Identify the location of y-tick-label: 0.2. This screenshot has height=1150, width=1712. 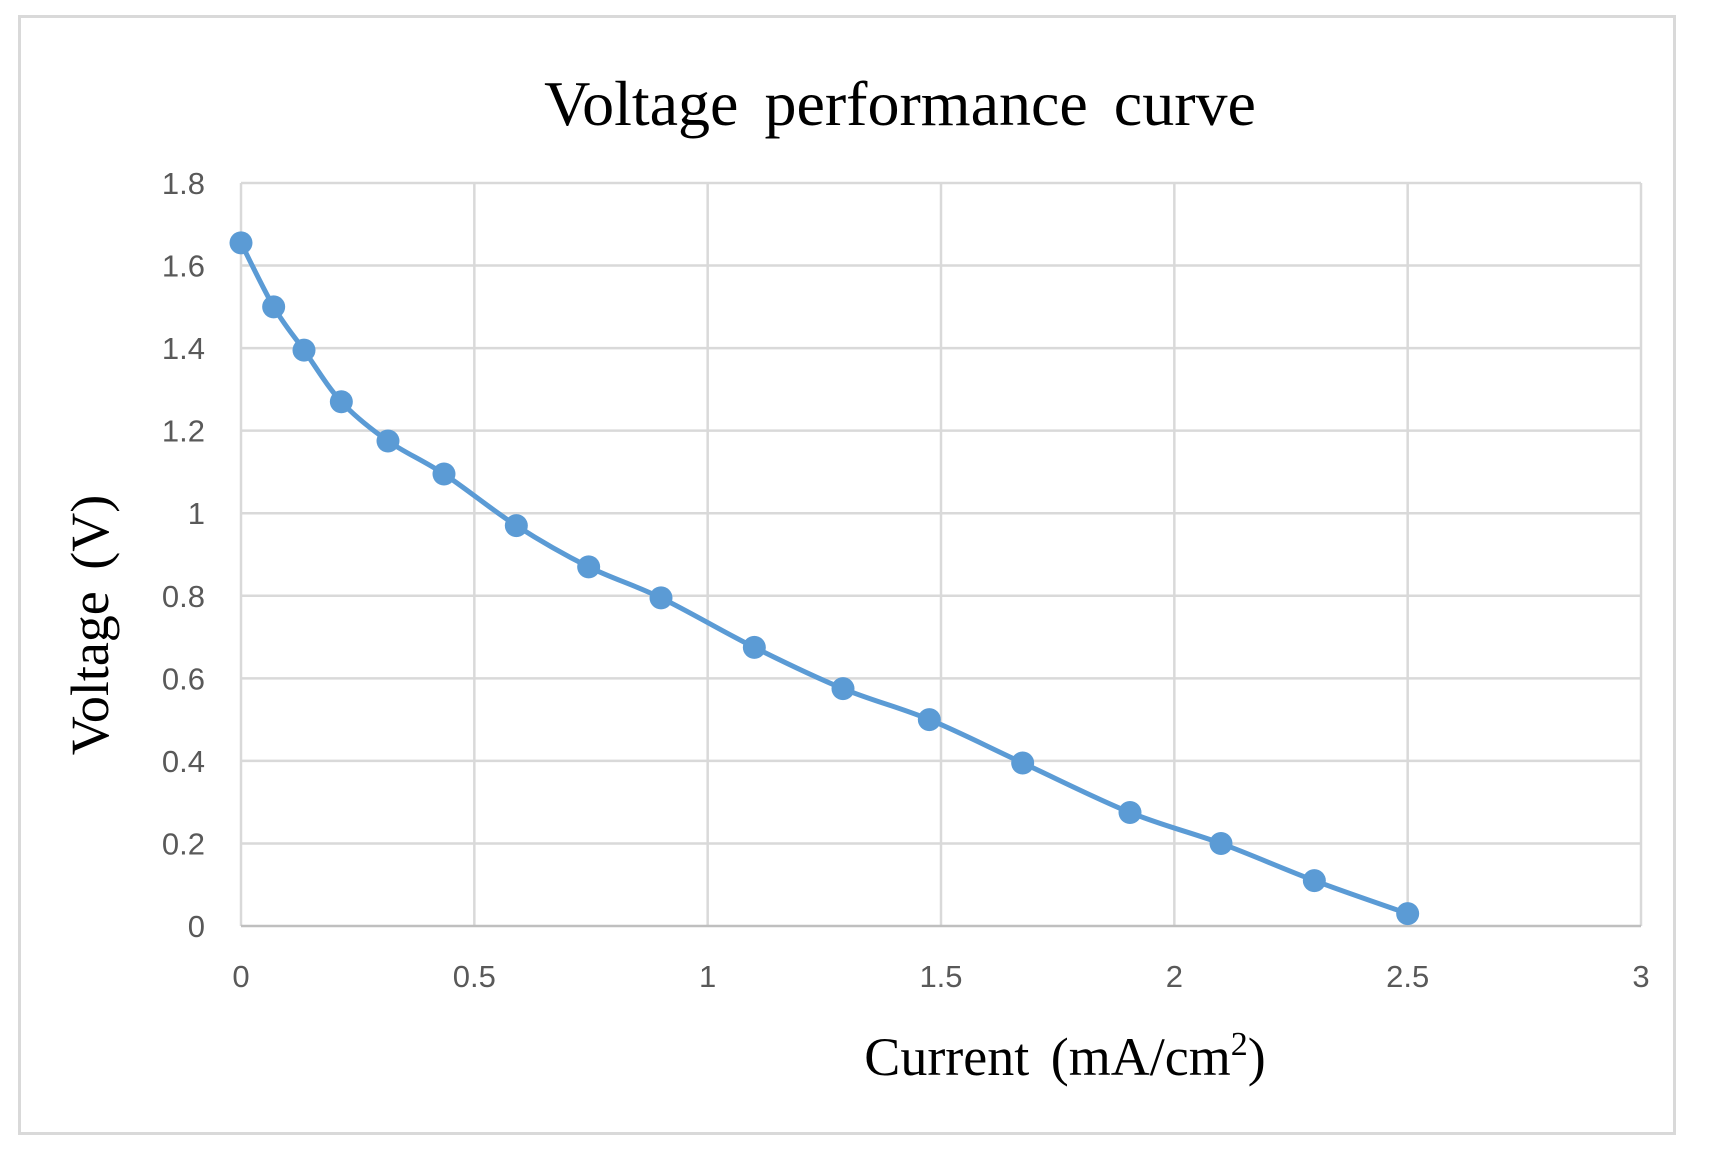
(183, 843).